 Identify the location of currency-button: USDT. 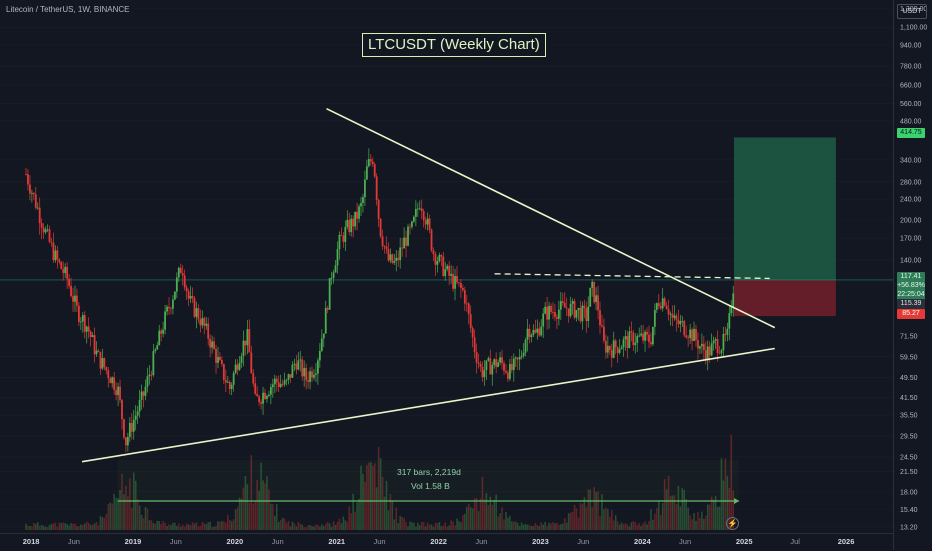
(912, 11).